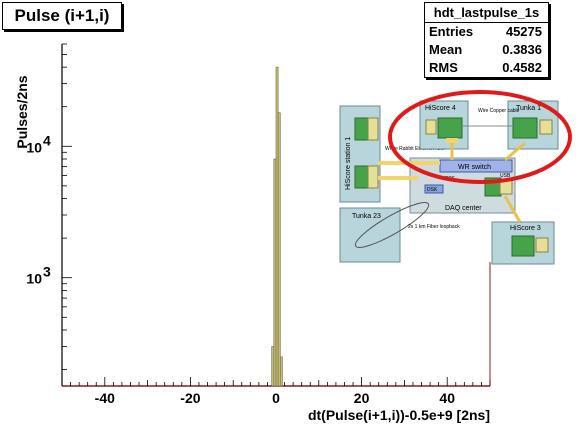  I want to click on daq-dsk-label: DSK, so click(432, 190).